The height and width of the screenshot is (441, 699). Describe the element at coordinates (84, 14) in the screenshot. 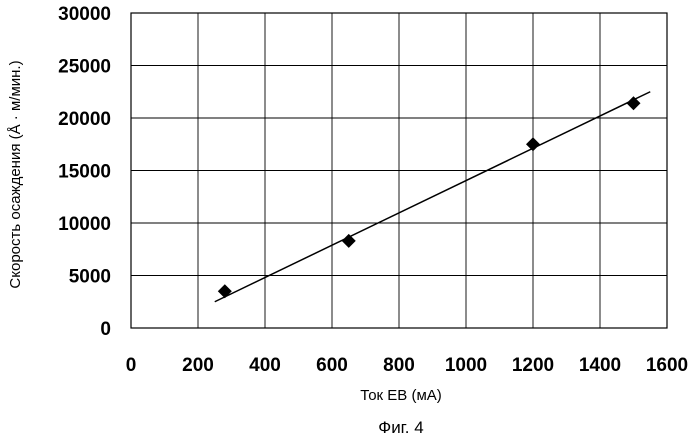

I see `y-tick-label: 30000` at that location.